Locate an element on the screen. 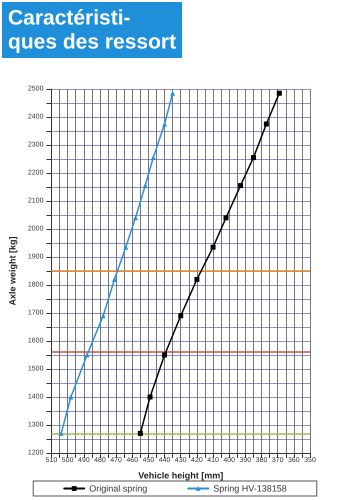 The width and height of the screenshot is (350, 500). y-axis-title: Axle weight [kg] is located at coordinates (13, 271).